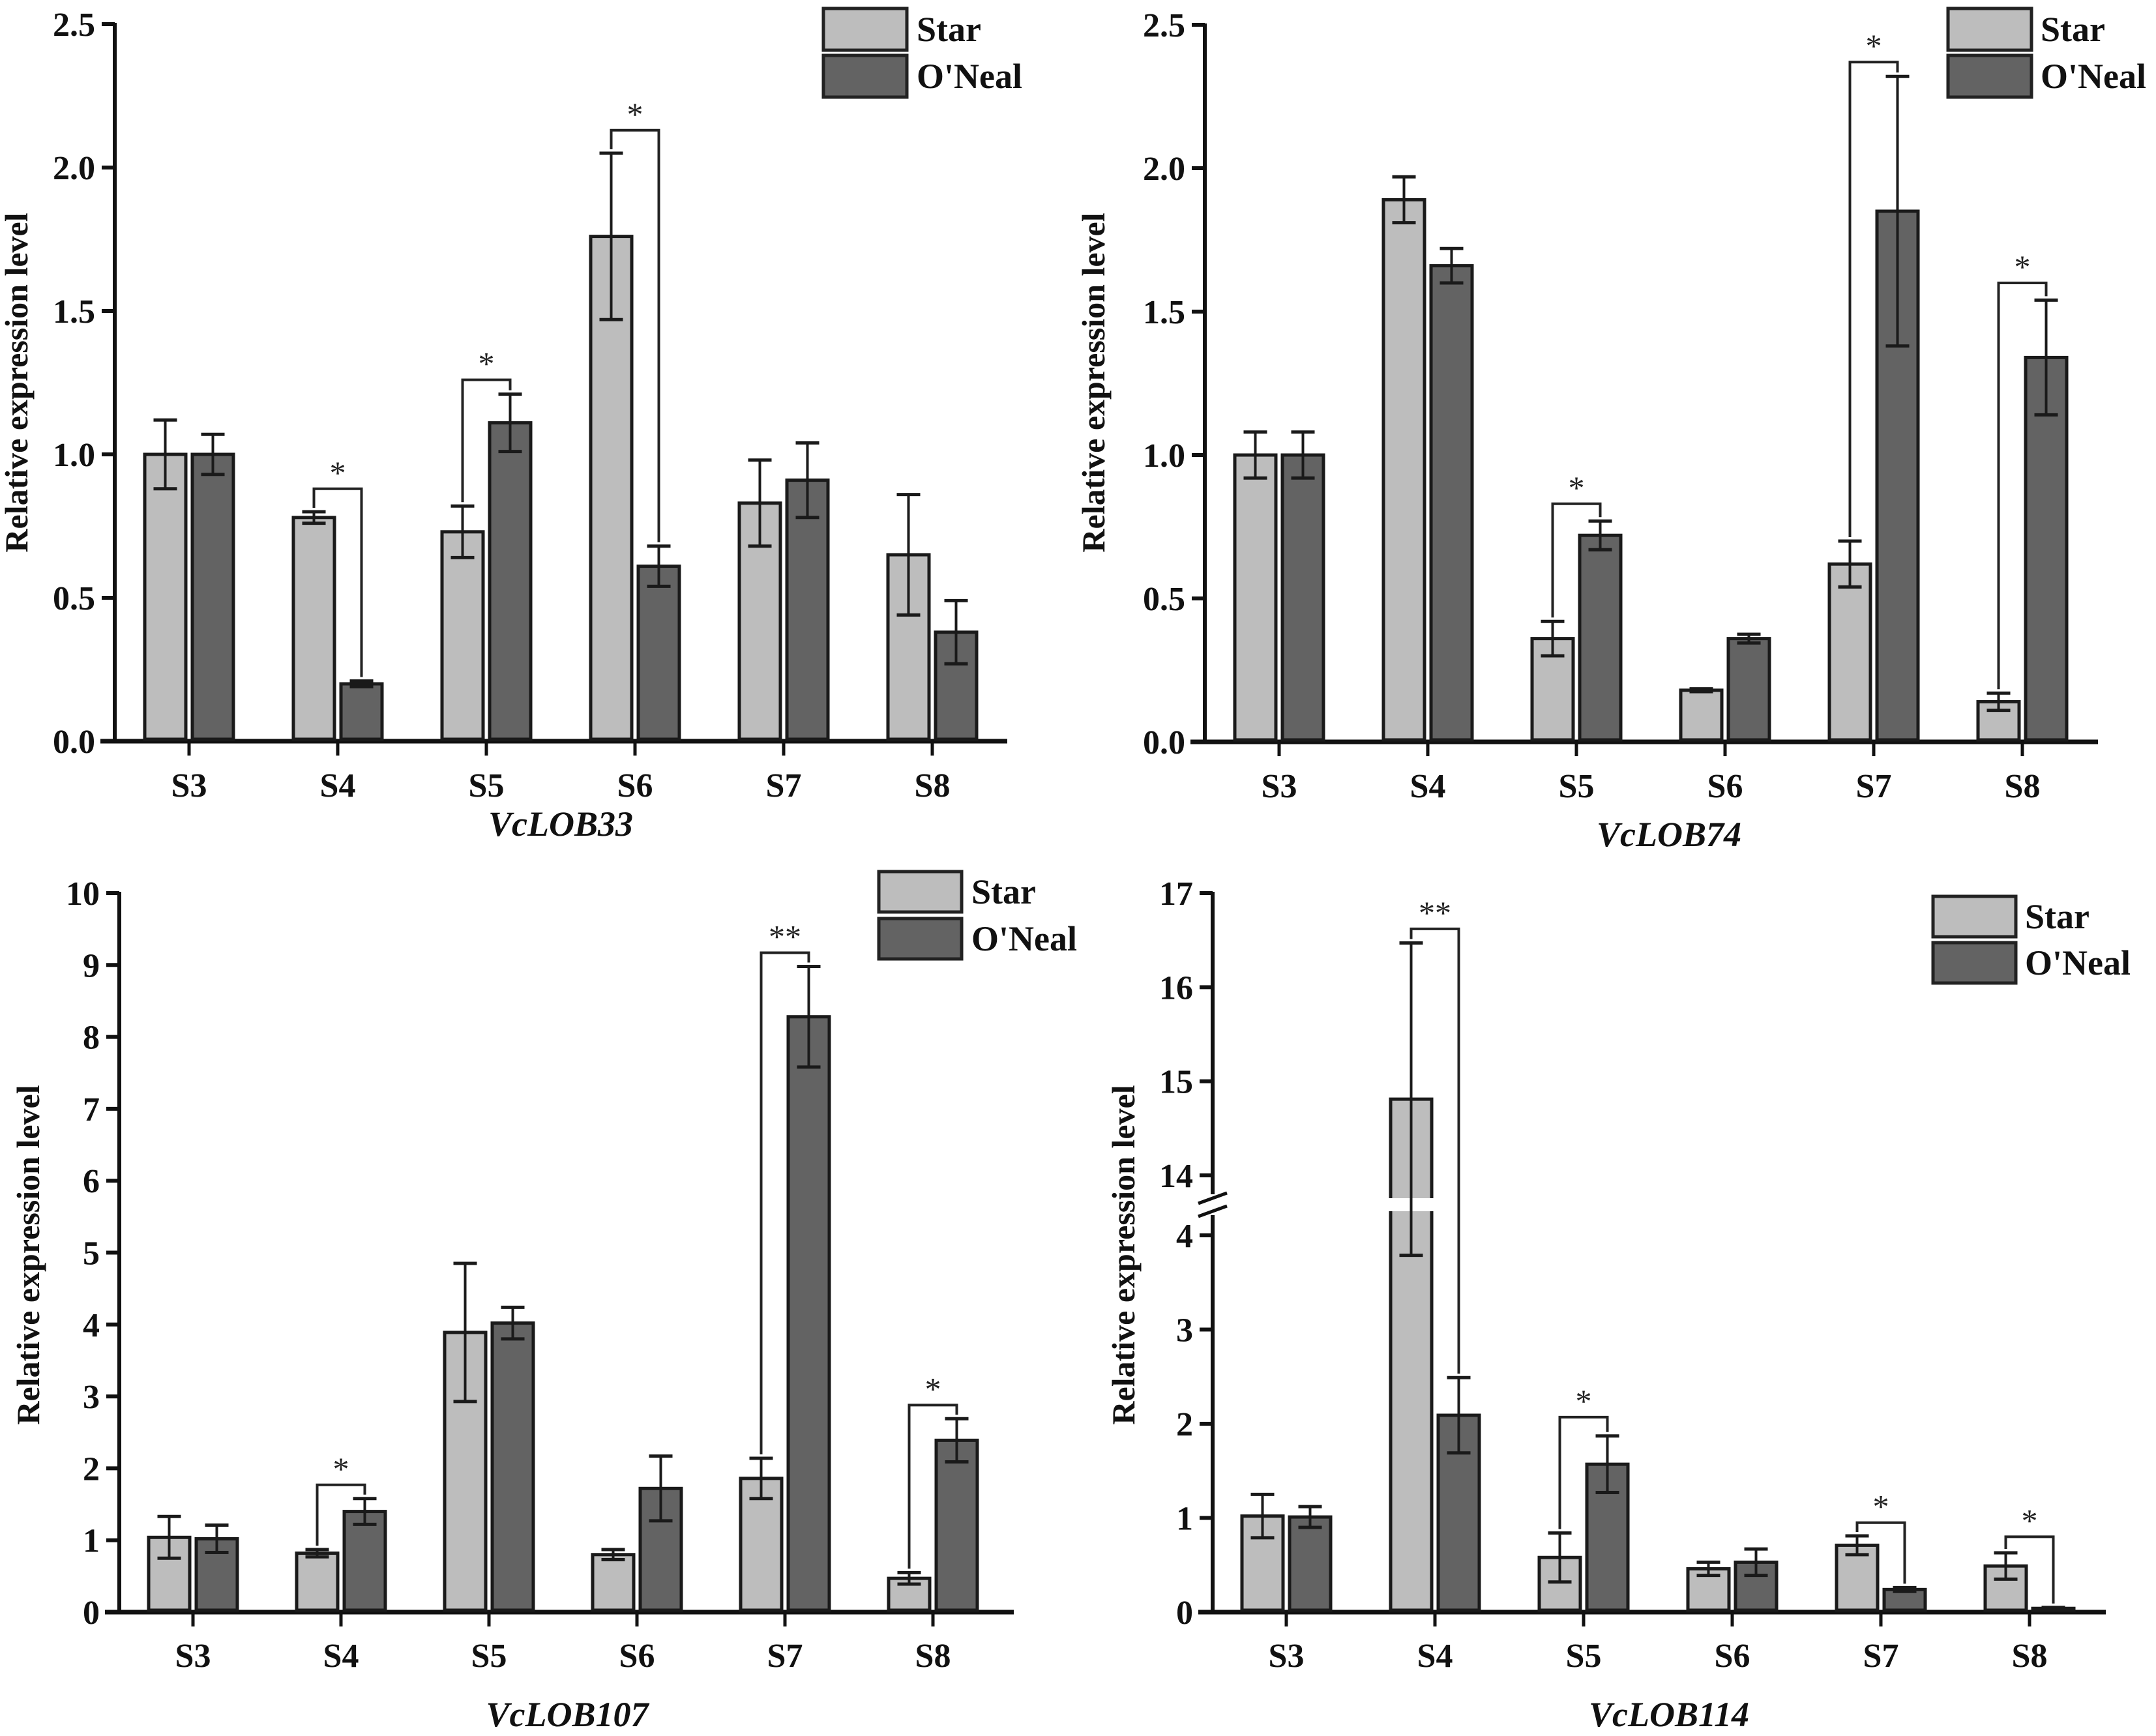 Image resolution: width=2156 pixels, height=1736 pixels. I want to click on significance-label: **, so click(785, 937).